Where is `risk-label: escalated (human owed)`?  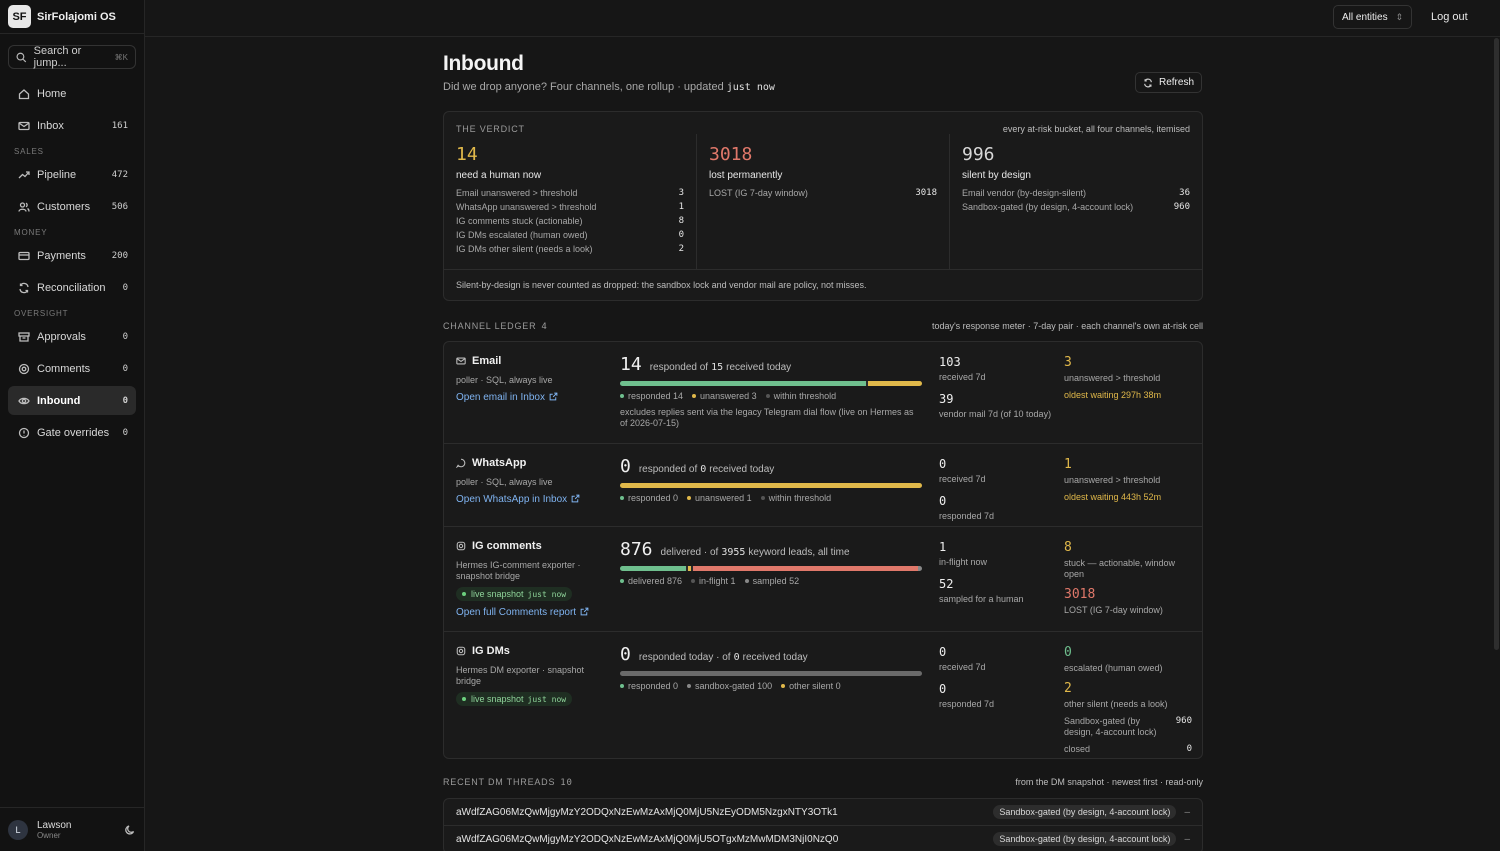 risk-label: escalated (human owed) is located at coordinates (1113, 668).